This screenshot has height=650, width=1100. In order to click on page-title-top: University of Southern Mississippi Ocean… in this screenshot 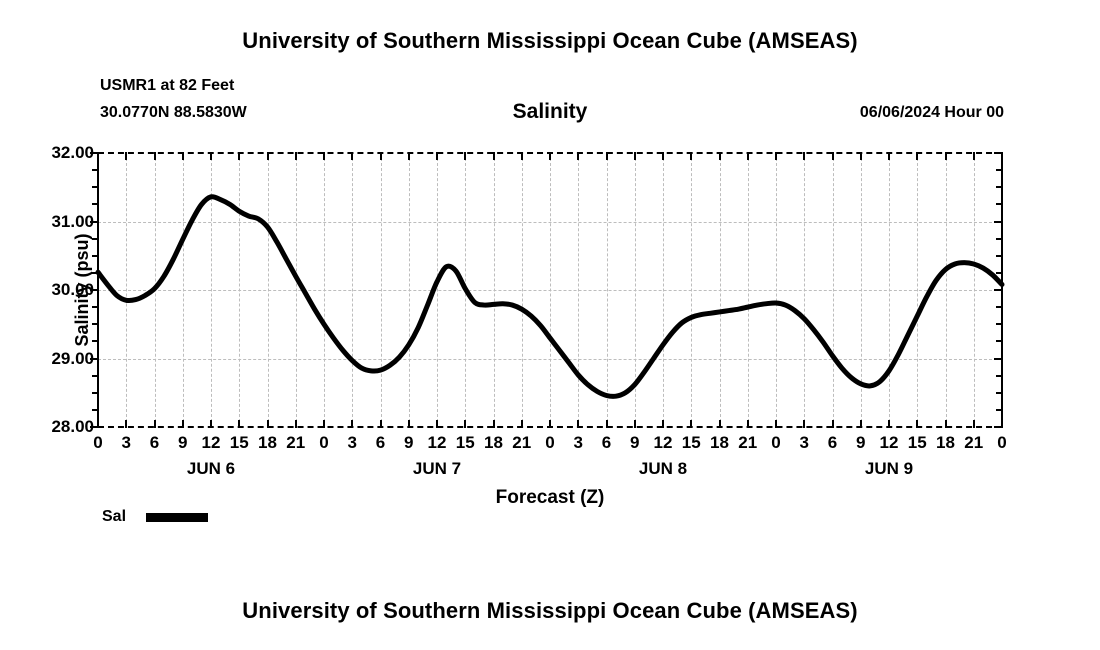, I will do `click(550, 40)`.